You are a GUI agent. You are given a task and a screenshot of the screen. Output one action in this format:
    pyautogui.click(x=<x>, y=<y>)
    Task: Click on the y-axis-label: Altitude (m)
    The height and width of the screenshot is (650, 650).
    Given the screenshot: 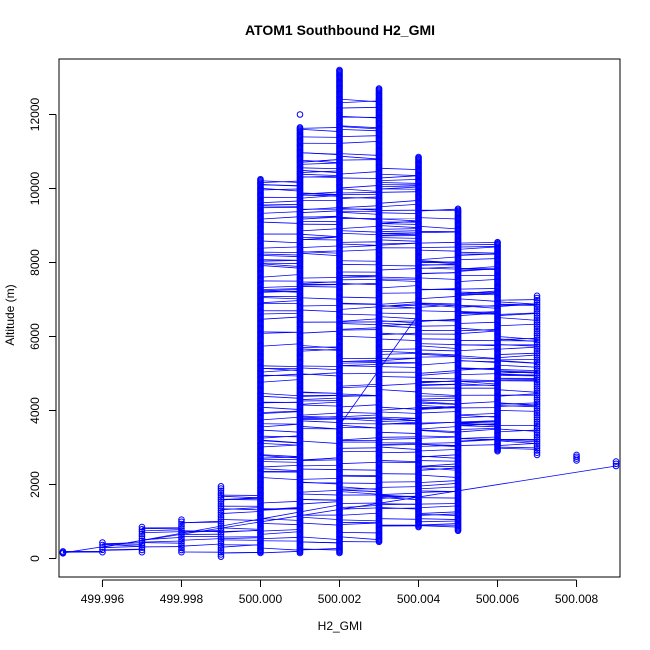 What is the action you would take?
    pyautogui.click(x=10, y=314)
    